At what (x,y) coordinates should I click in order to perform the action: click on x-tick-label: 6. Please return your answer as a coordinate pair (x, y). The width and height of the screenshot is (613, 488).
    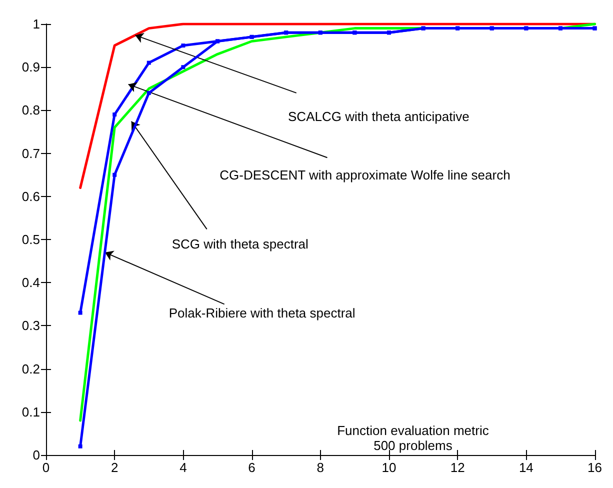
    Looking at the image, I should click on (252, 467).